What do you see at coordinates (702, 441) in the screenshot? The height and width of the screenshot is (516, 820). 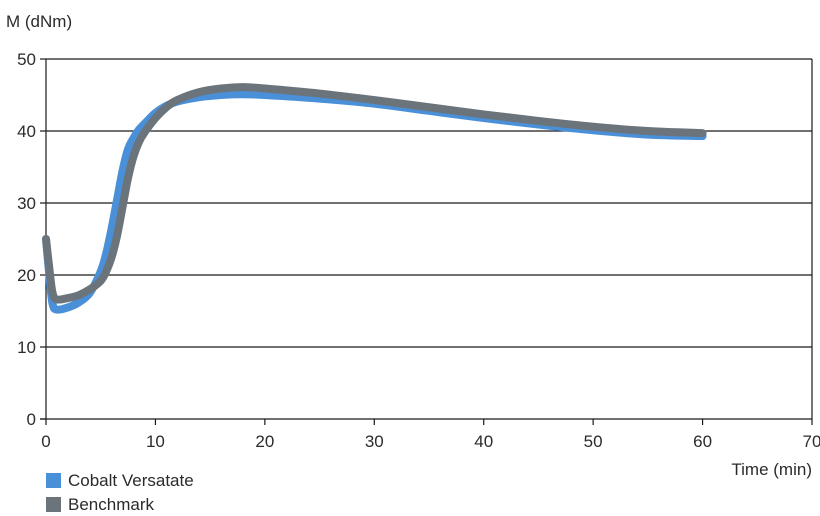 I see `x-tick-label-60: 60` at bounding box center [702, 441].